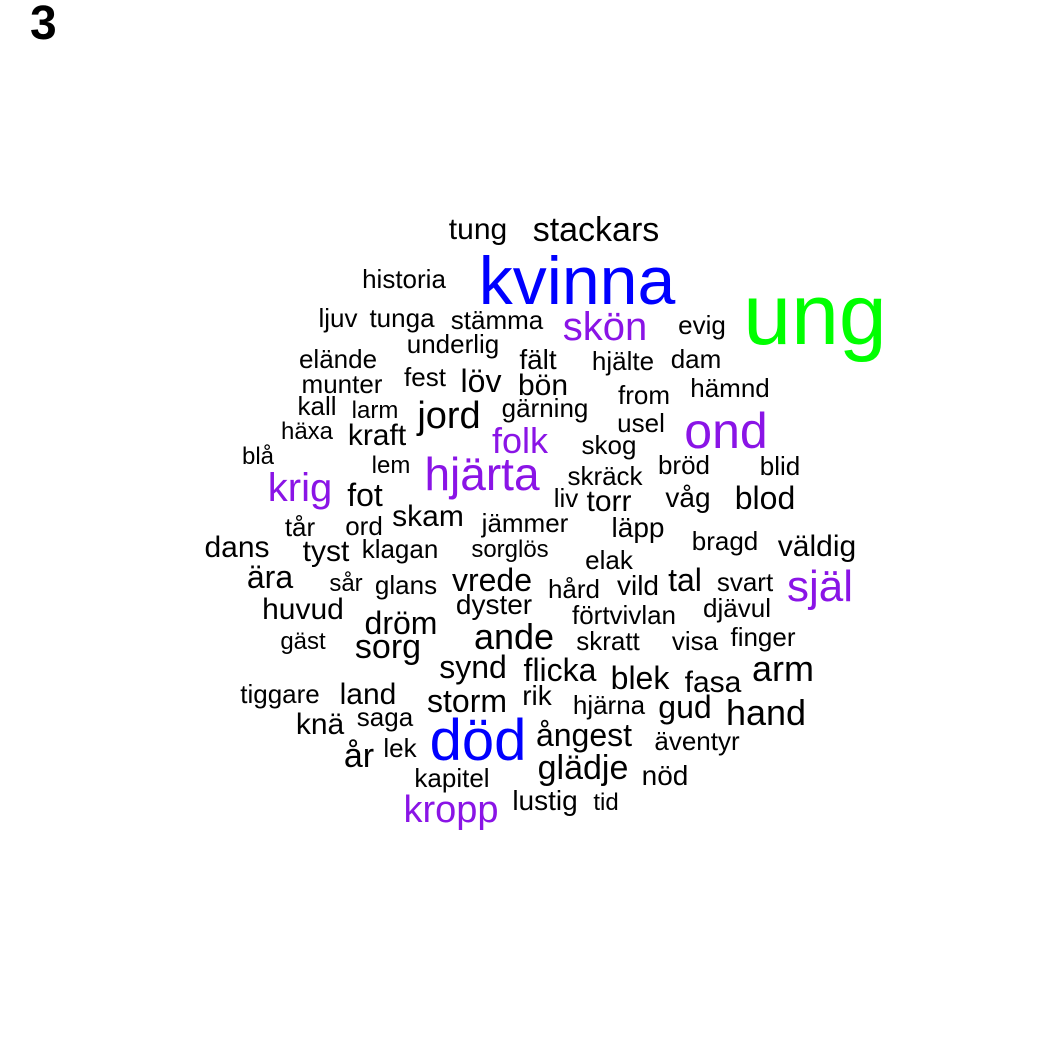  Describe the element at coordinates (467, 701) in the screenshot. I see `word-84: storm` at that location.